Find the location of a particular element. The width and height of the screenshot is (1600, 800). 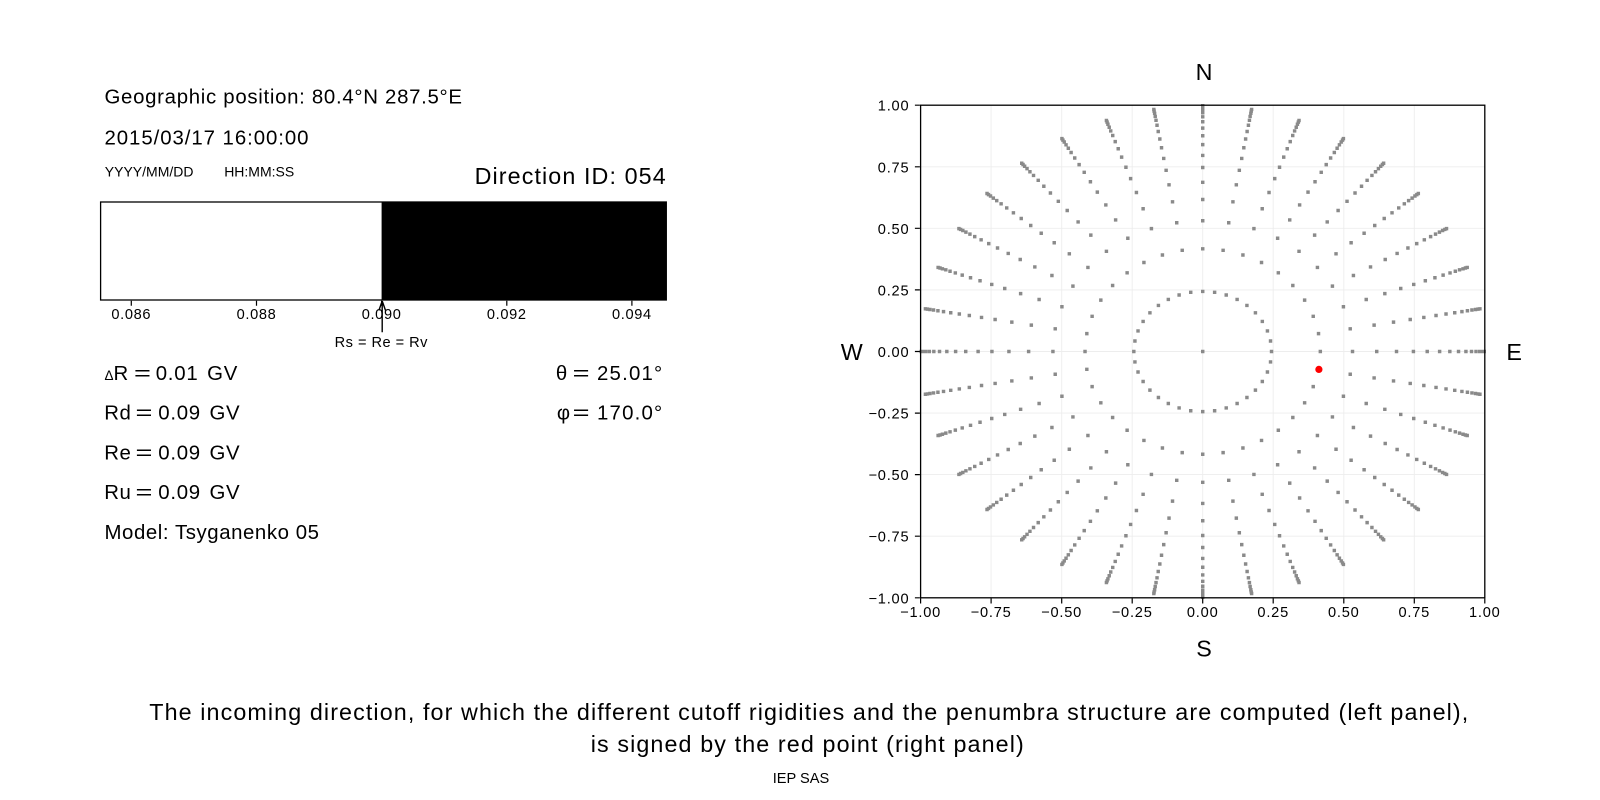

svg-text: 2015/03/17 16:00:00 is located at coordinates (207, 139).